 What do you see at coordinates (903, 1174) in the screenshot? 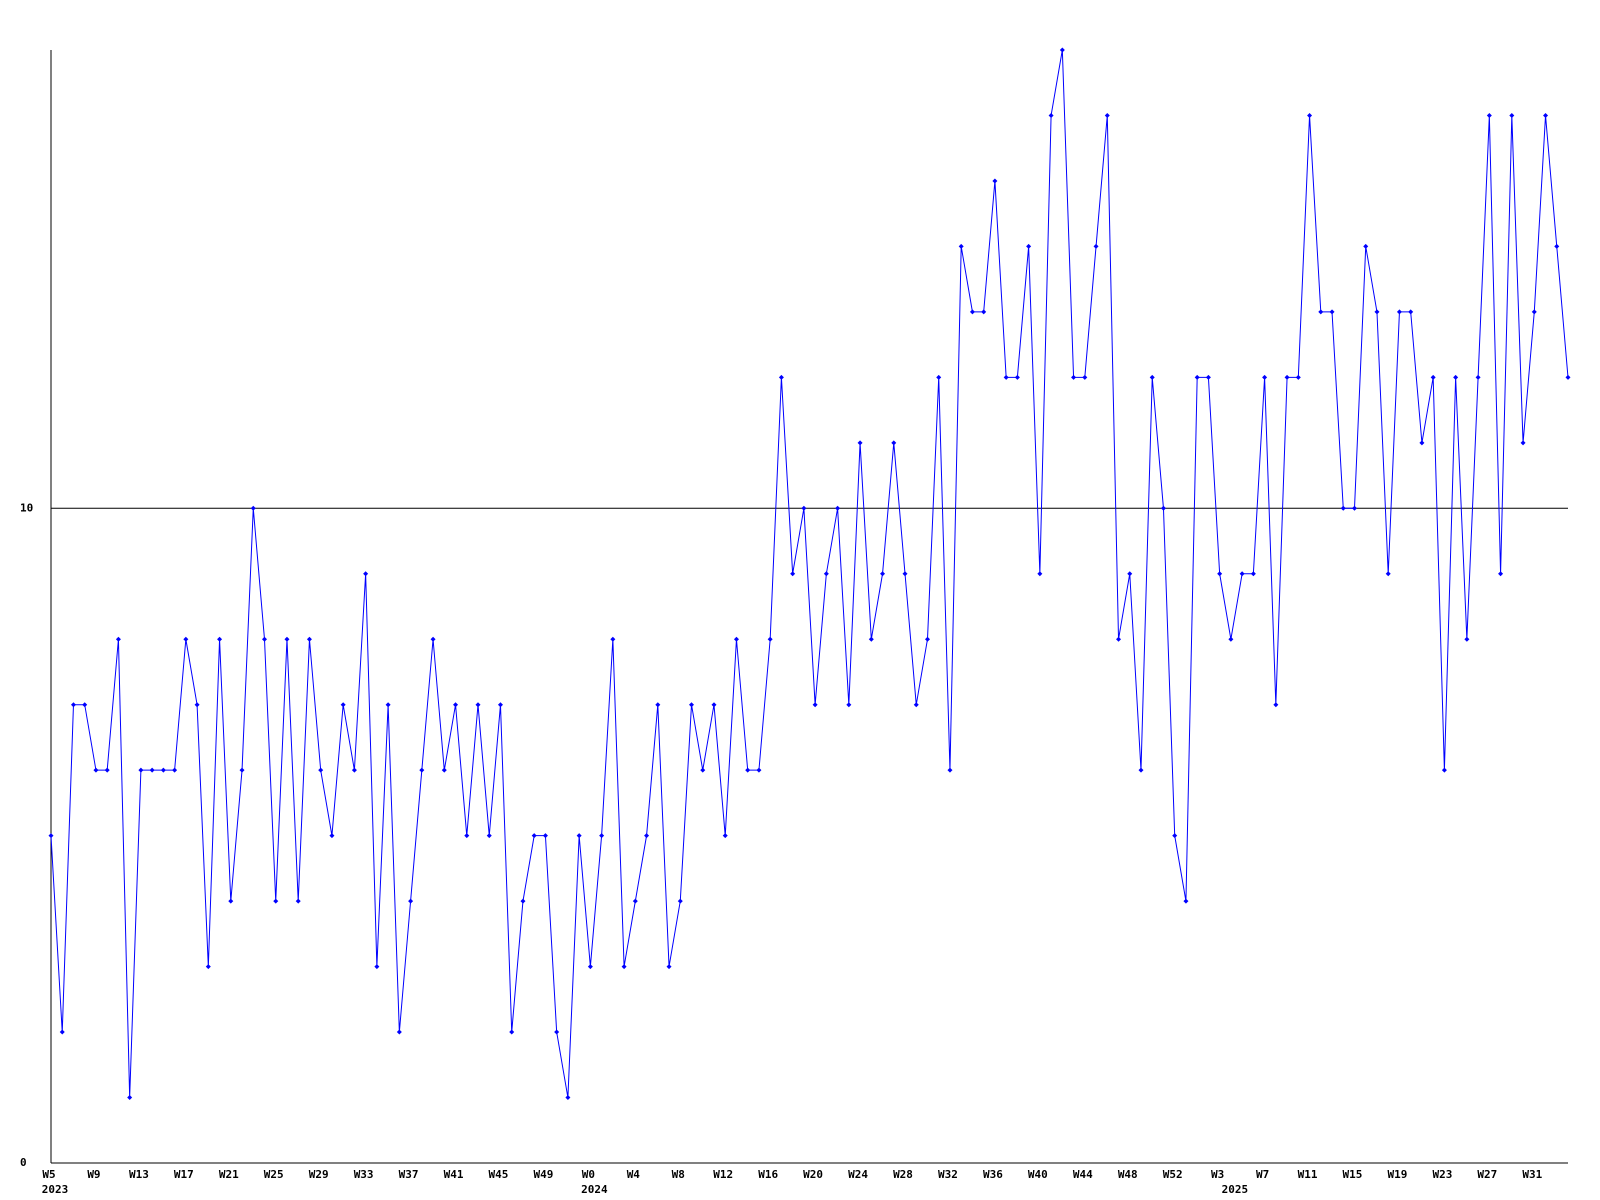
I see `x-tick-label: W28` at bounding box center [903, 1174].